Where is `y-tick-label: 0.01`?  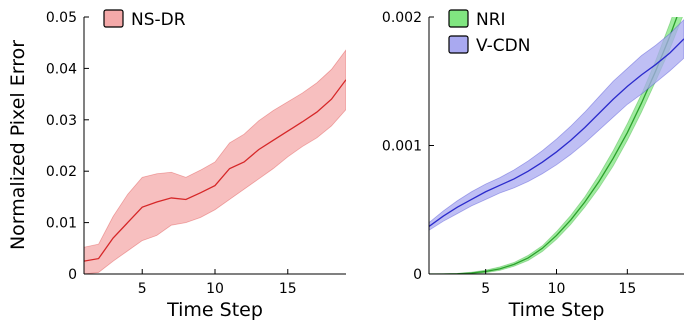
y-tick-label: 0.01 is located at coordinates (61, 224).